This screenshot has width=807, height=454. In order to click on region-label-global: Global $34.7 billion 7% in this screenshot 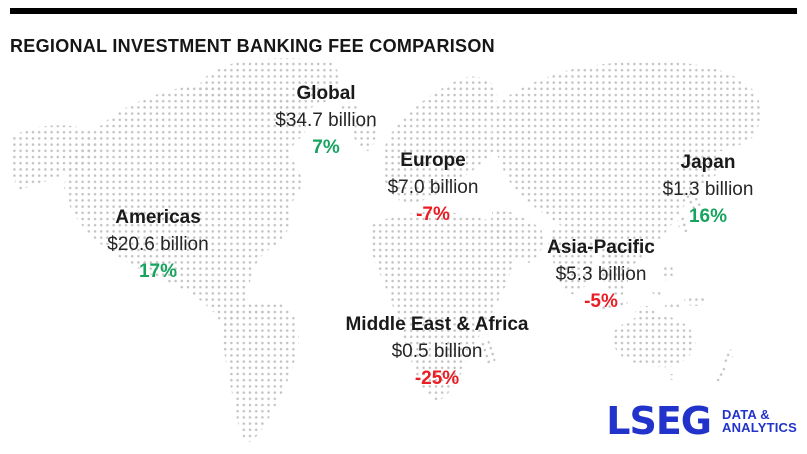, I will do `click(326, 120)`.